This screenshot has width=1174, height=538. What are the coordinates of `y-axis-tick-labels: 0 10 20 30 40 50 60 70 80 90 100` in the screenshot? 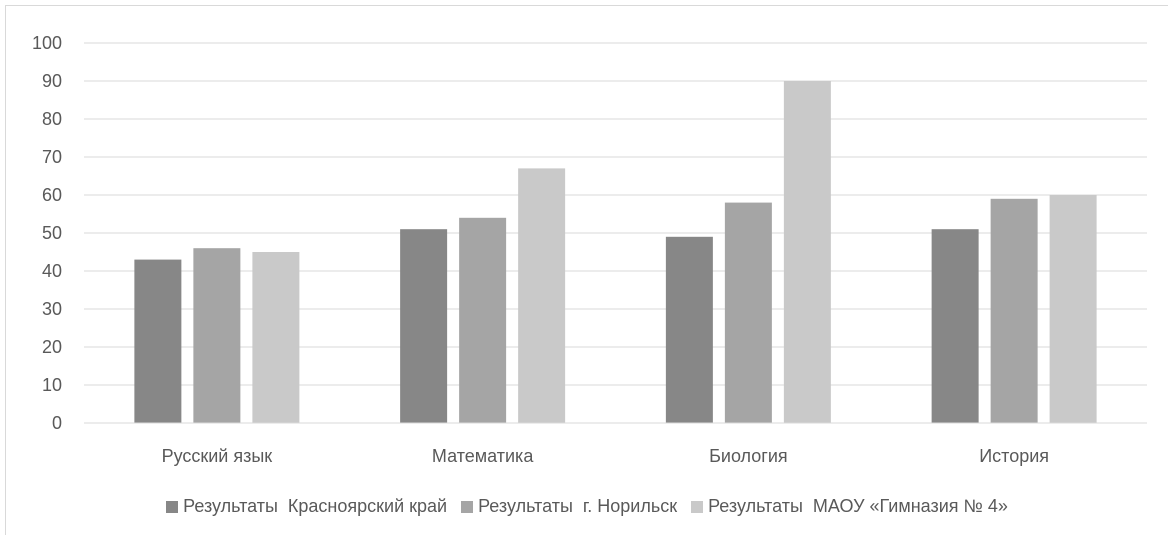 It's located at (47, 233).